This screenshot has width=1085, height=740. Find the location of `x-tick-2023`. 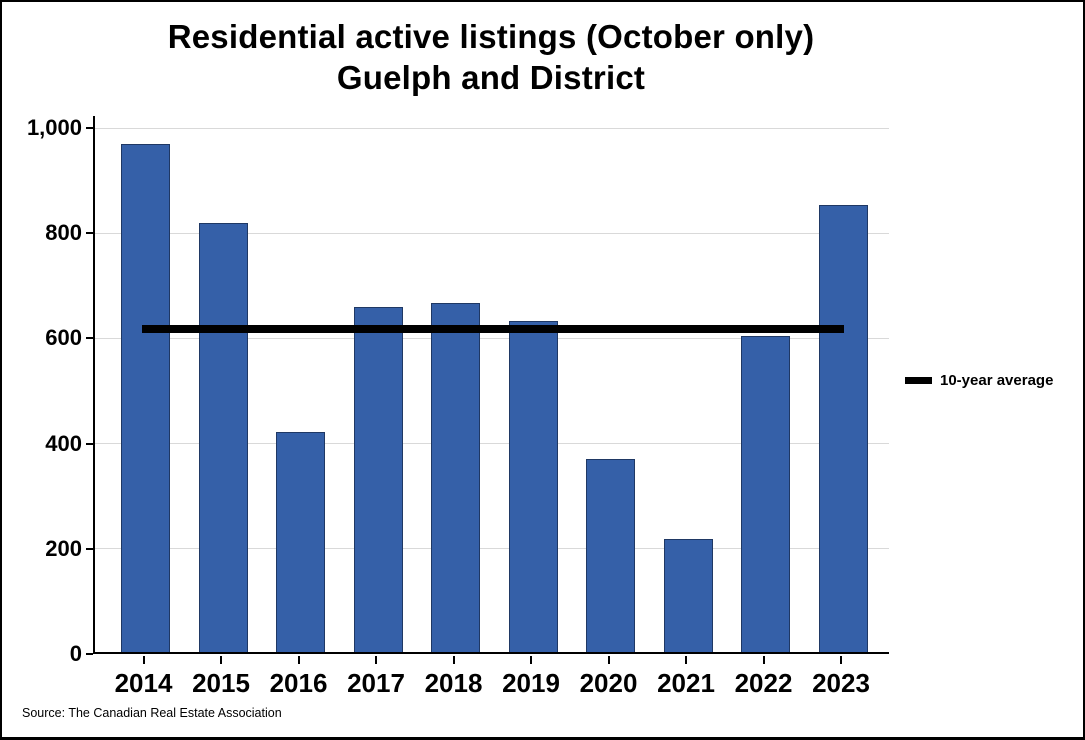

x-tick-2023 is located at coordinates (841, 660).